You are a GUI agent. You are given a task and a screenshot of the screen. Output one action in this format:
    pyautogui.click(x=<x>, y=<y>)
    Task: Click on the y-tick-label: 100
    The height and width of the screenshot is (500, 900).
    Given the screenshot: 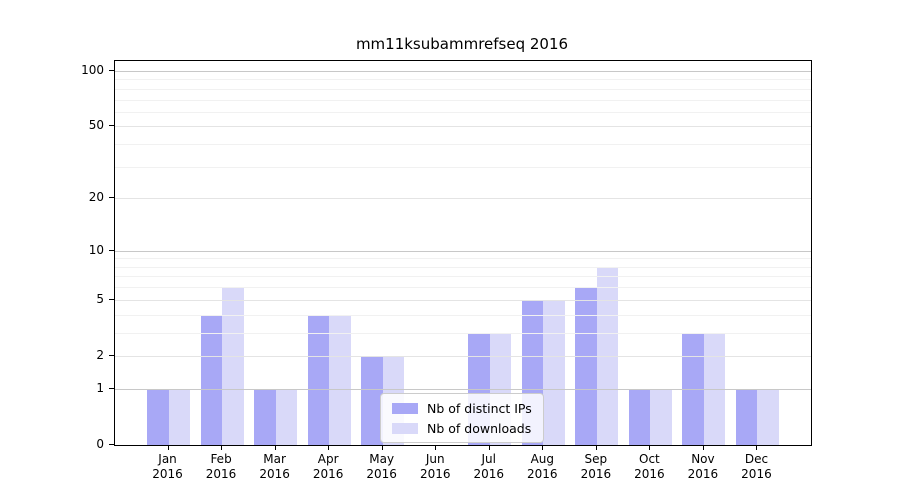 What is the action you would take?
    pyautogui.click(x=92, y=70)
    